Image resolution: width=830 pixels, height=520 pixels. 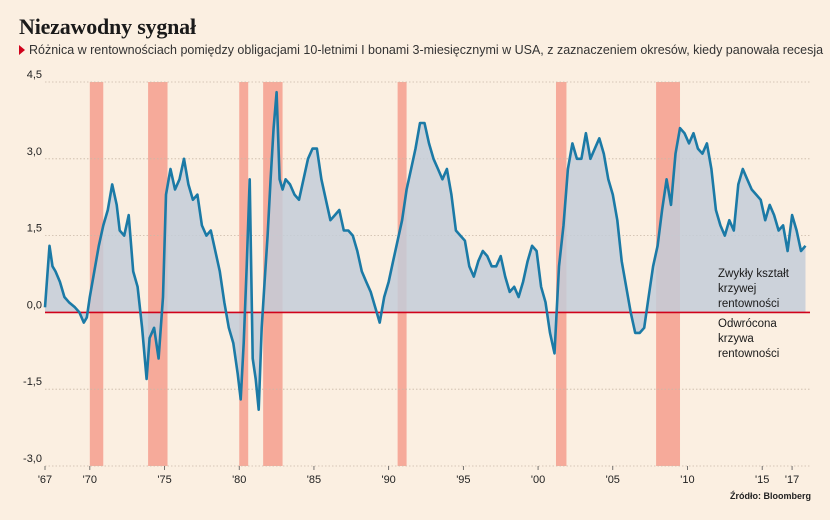 What do you see at coordinates (32, 267) in the screenshot?
I see `y-axis-ticks: 4,5 3,0 1,5 0,0 -1,5 -3,0` at bounding box center [32, 267].